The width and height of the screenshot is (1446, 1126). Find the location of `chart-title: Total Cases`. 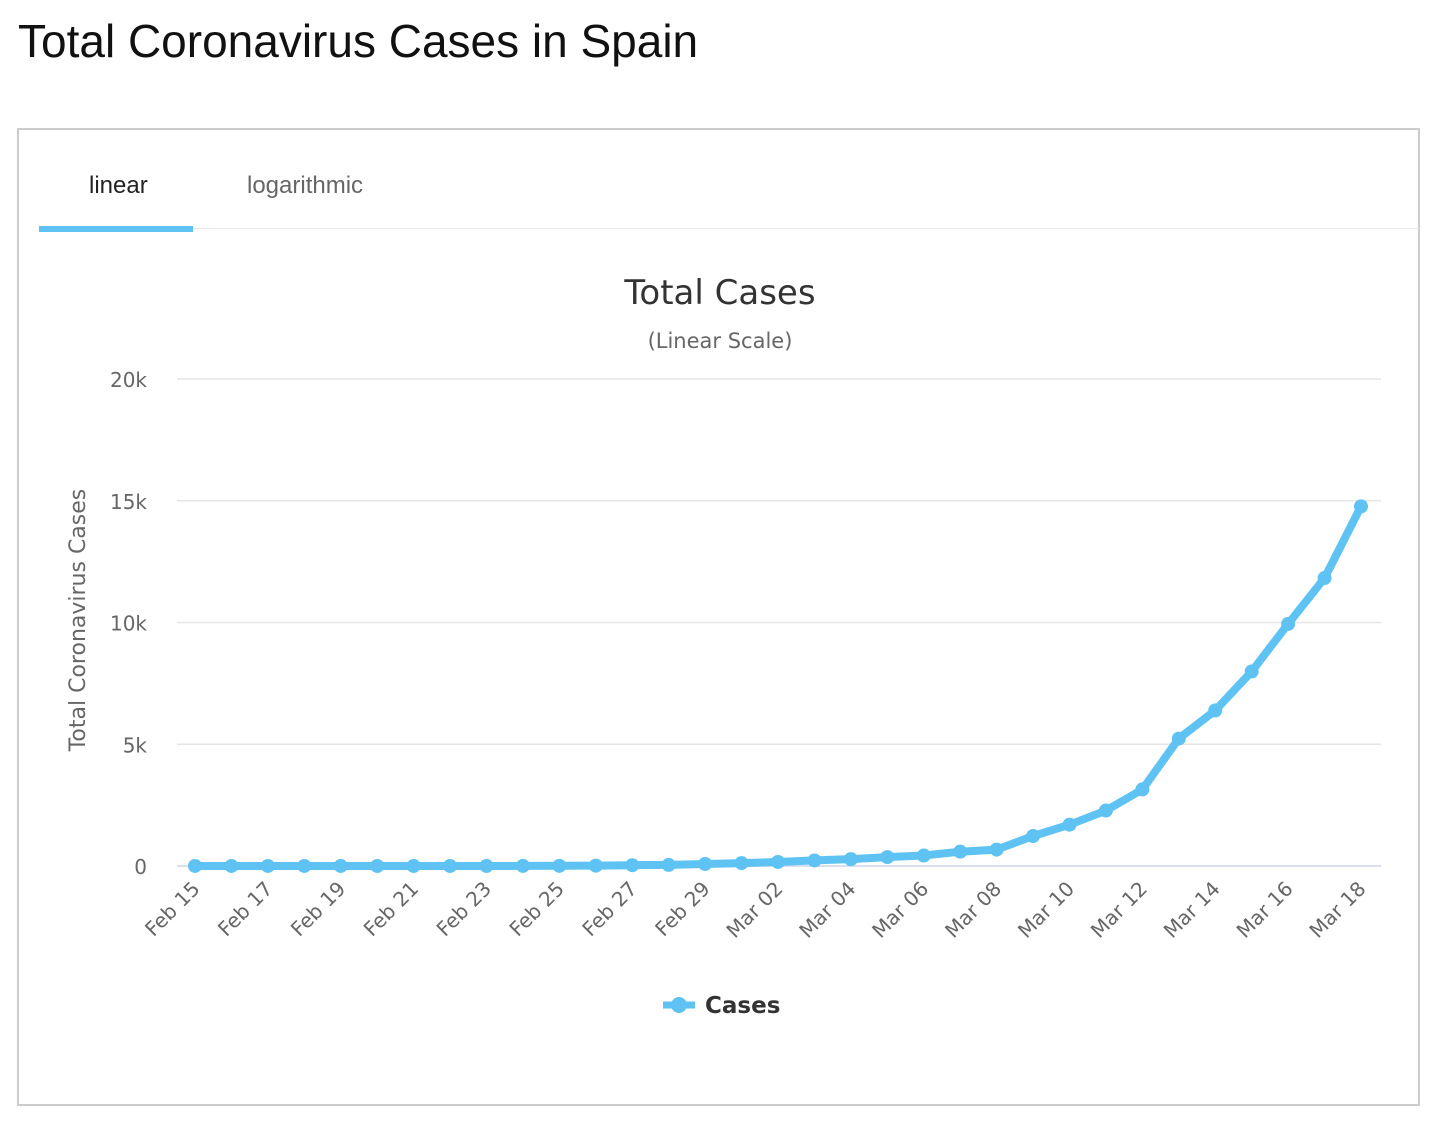

chart-title: Total Cases is located at coordinates (719, 293).